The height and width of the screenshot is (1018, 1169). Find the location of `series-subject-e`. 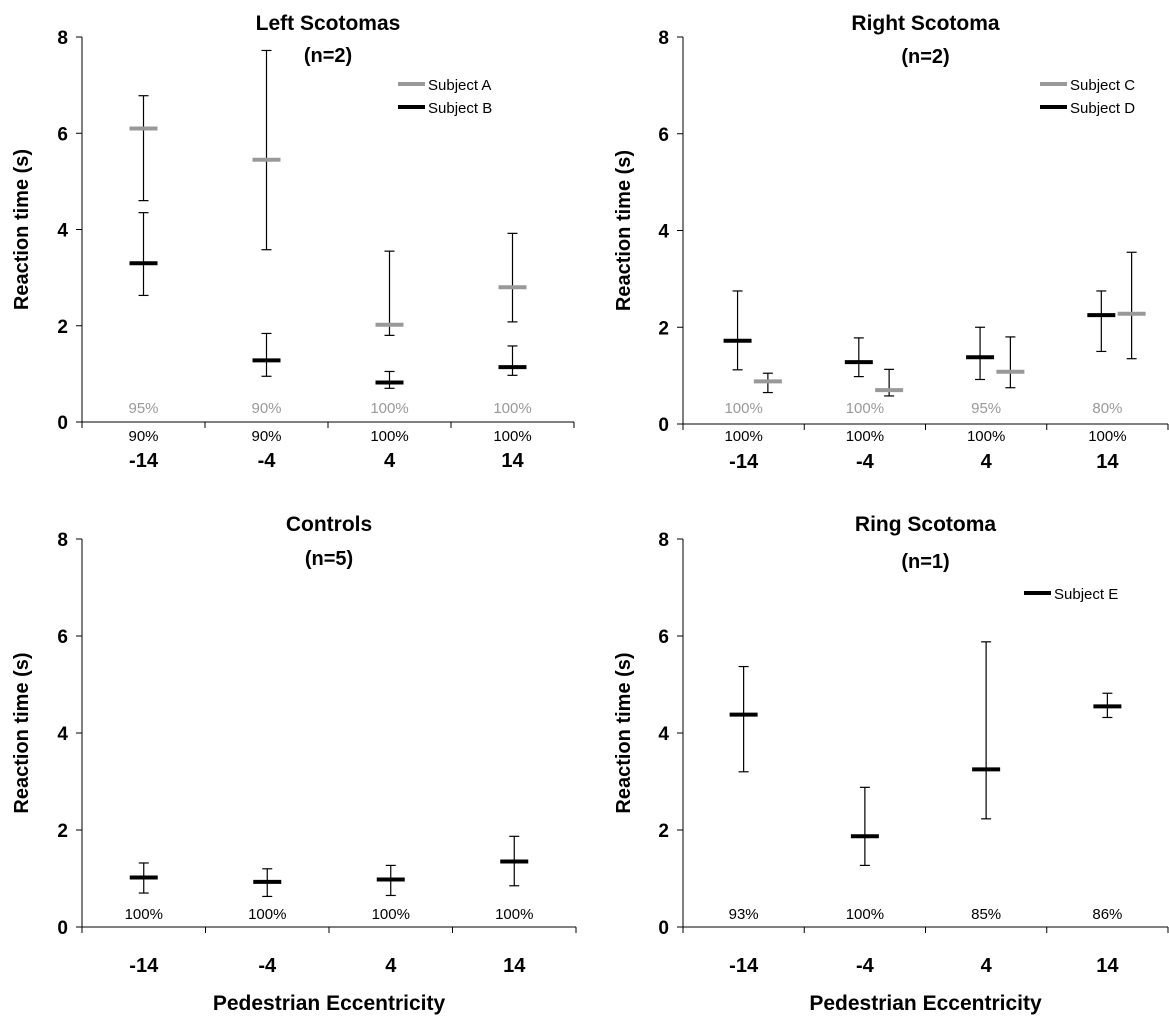

series-subject-e is located at coordinates (925, 754).